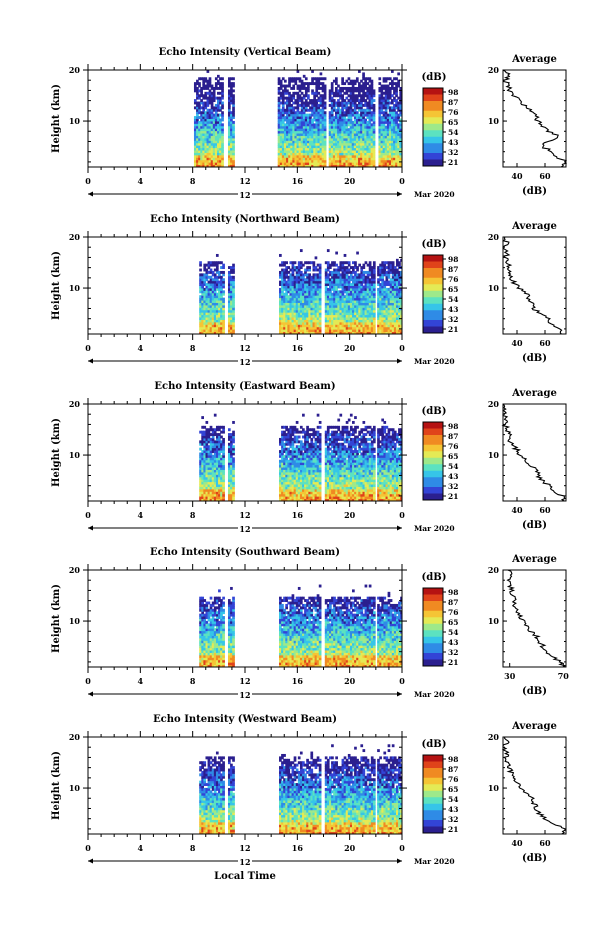  I want to click on average-y-tick-label: 20, so click(494, 70).